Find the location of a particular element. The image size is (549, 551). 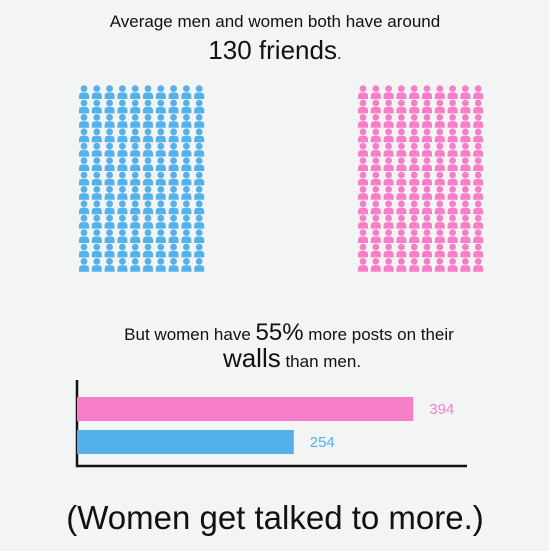

middle-tail: than men. is located at coordinates (321, 361).